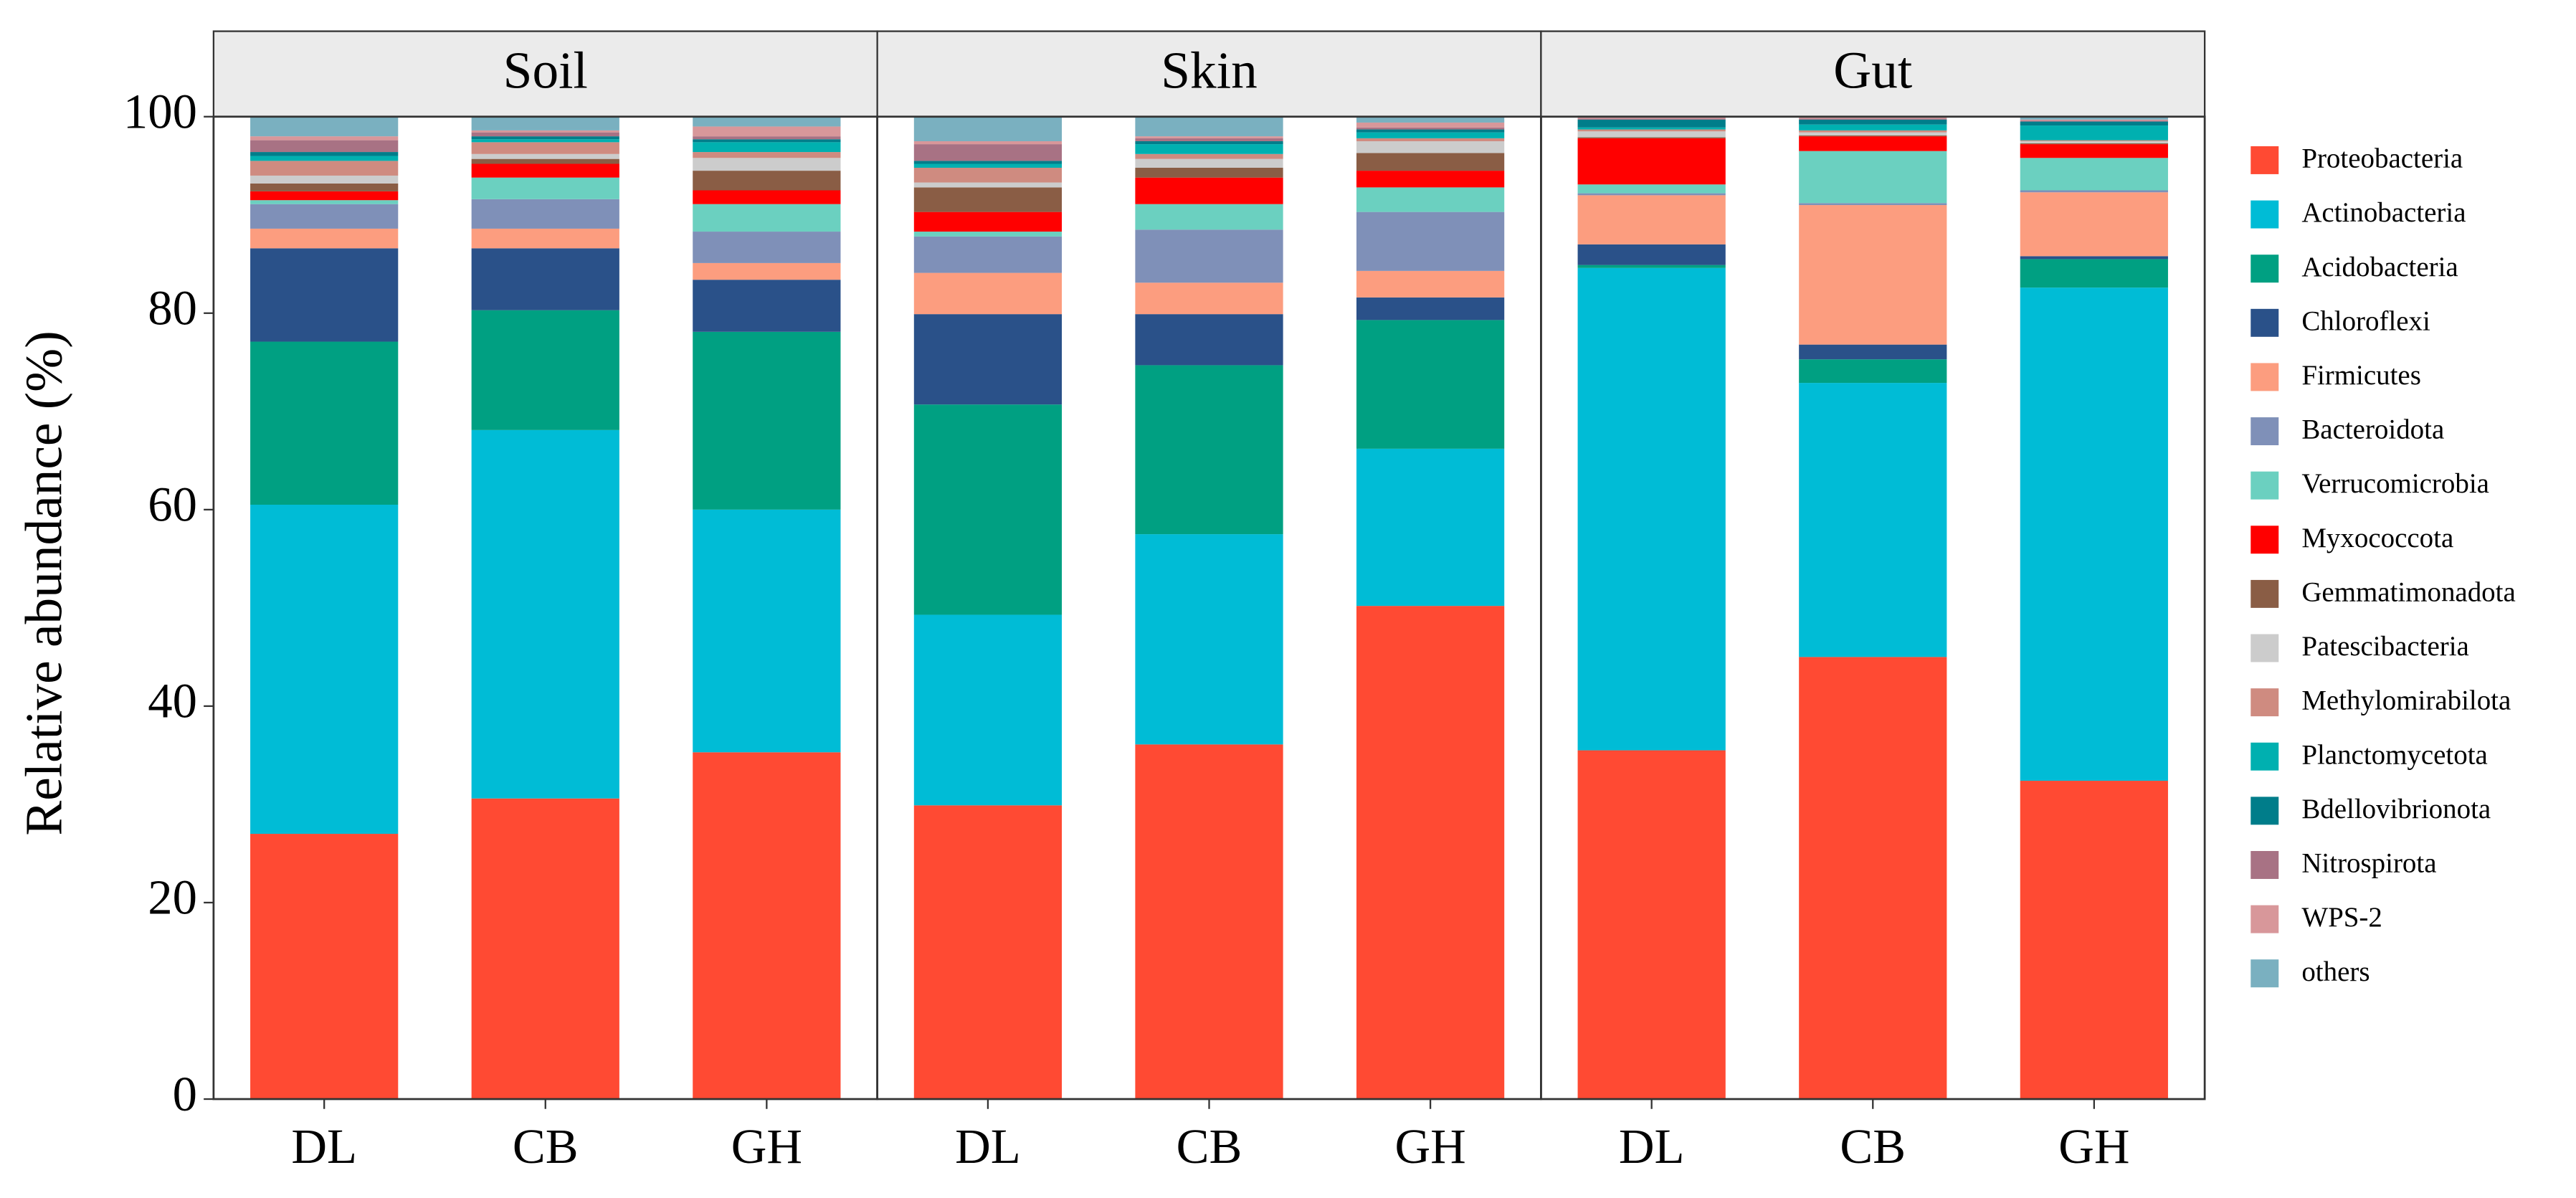 Image resolution: width=2576 pixels, height=1198 pixels. I want to click on legend-label: Verrucomicrobia, so click(2395, 483).